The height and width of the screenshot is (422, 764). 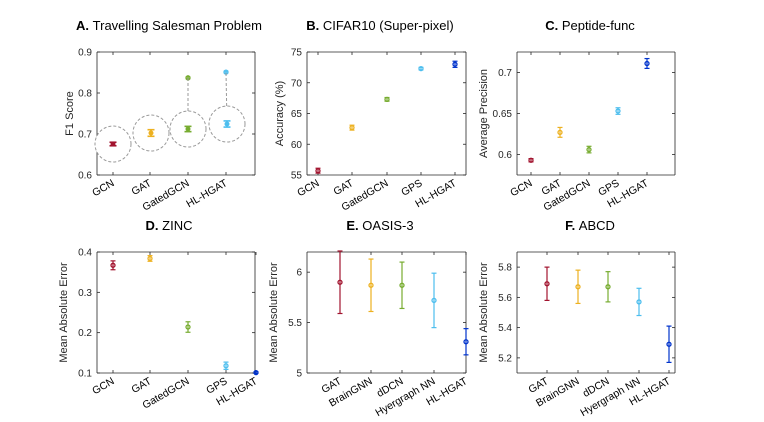 I want to click on y-tick-label: 0.8, so click(x=85, y=94).